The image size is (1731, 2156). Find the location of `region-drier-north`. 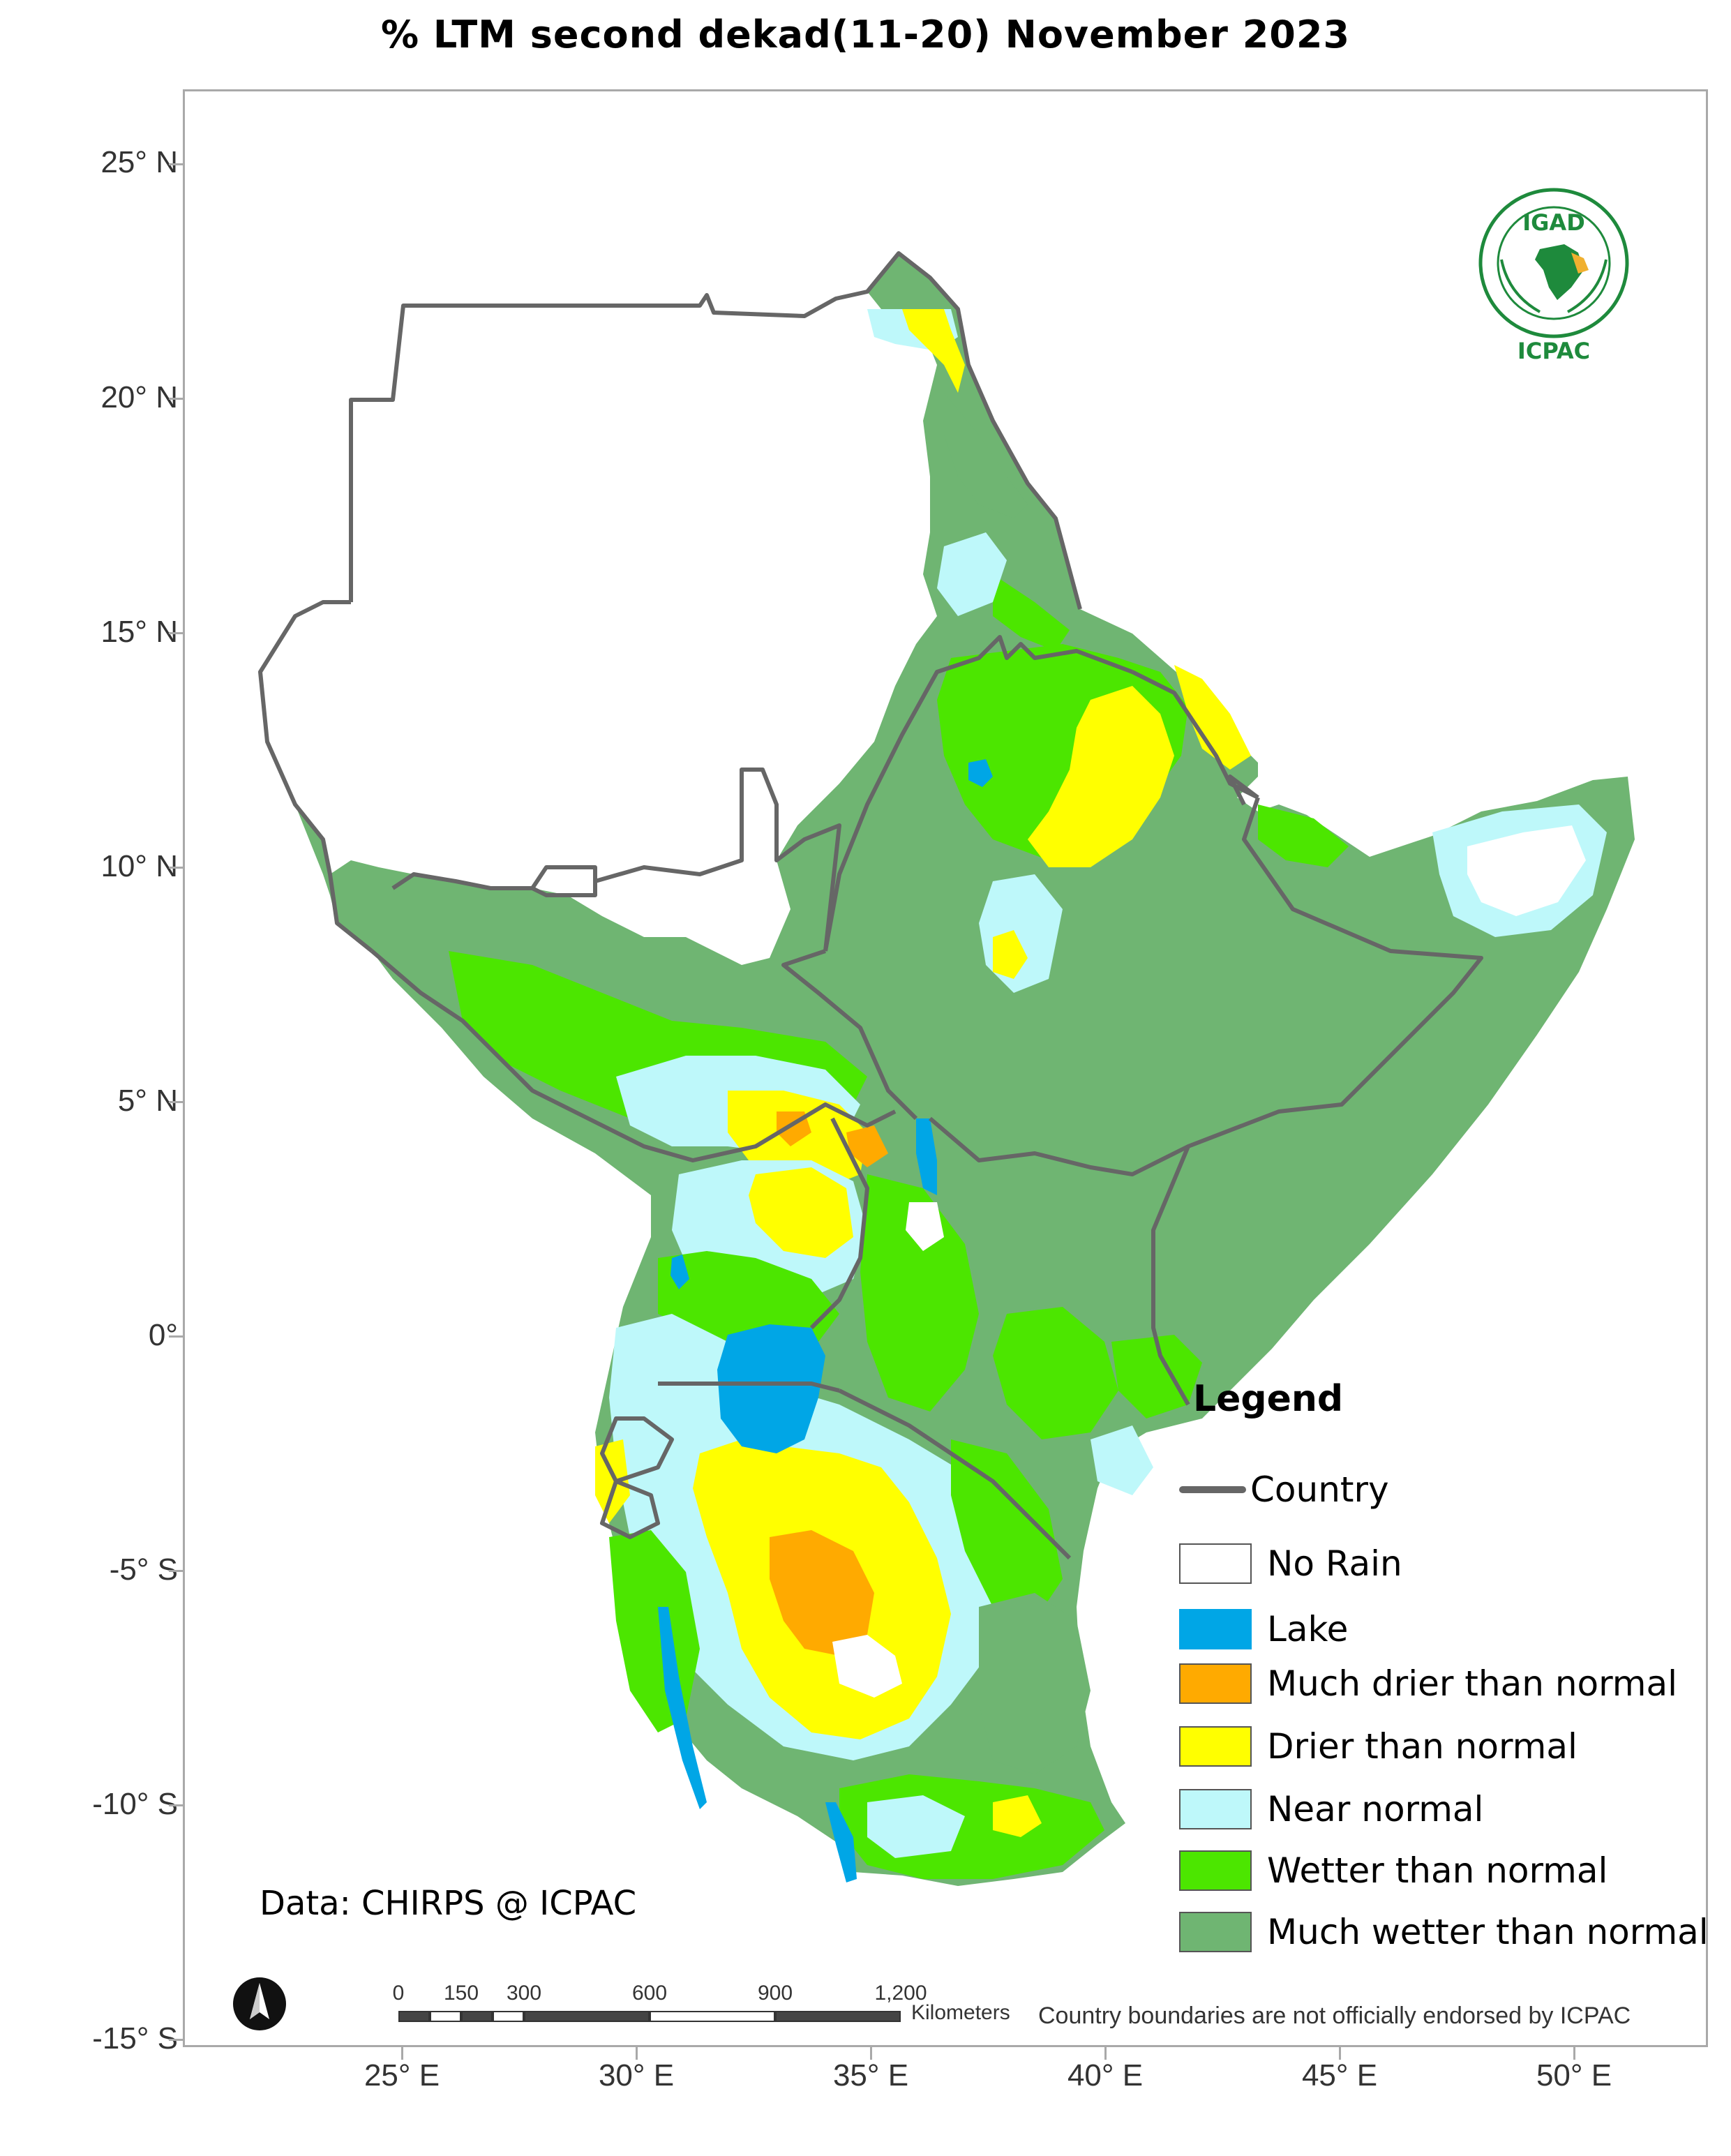

region-drier-north is located at coordinates (933, 351).